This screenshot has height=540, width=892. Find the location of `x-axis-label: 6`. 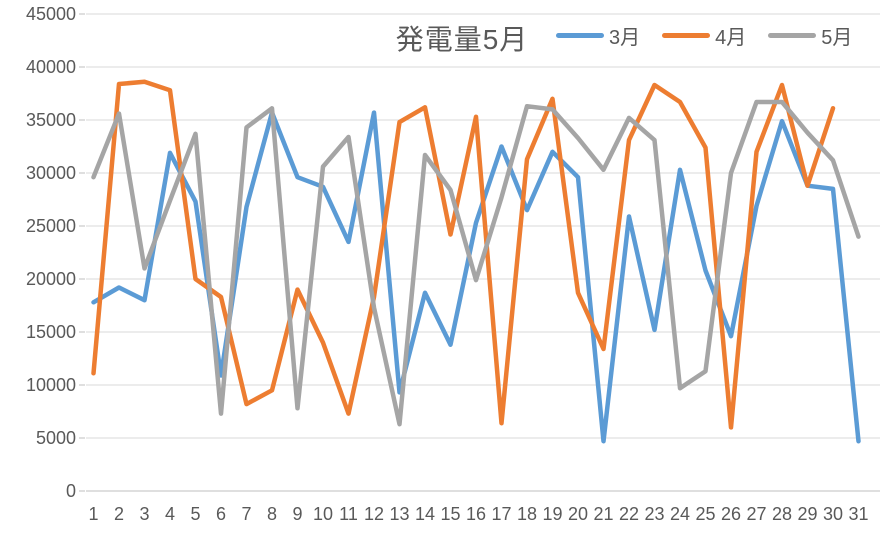

x-axis-label: 6 is located at coordinates (221, 514).